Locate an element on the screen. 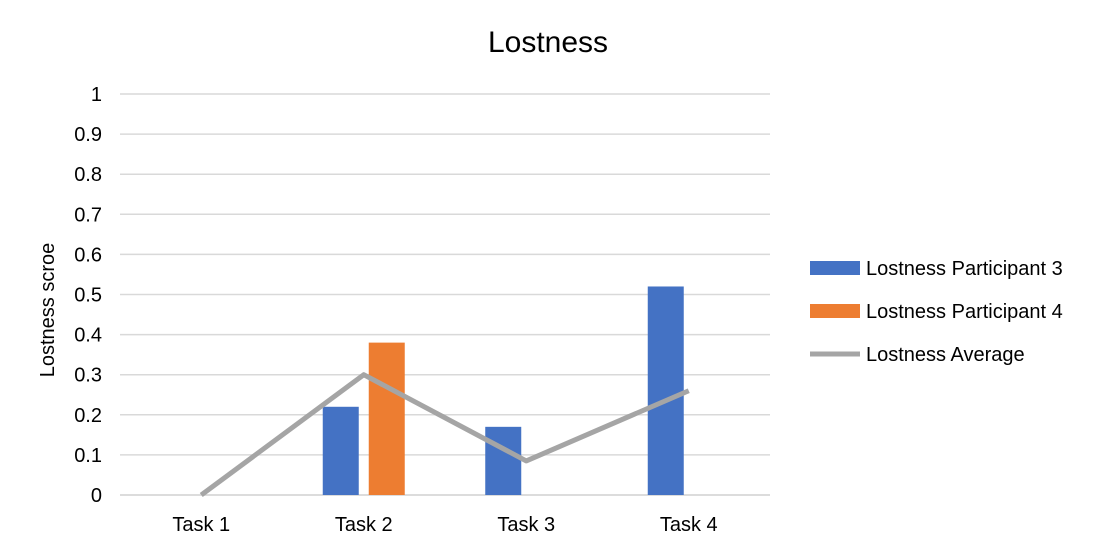 The width and height of the screenshot is (1095, 560). x-tick-label: Task 2 is located at coordinates (364, 525).